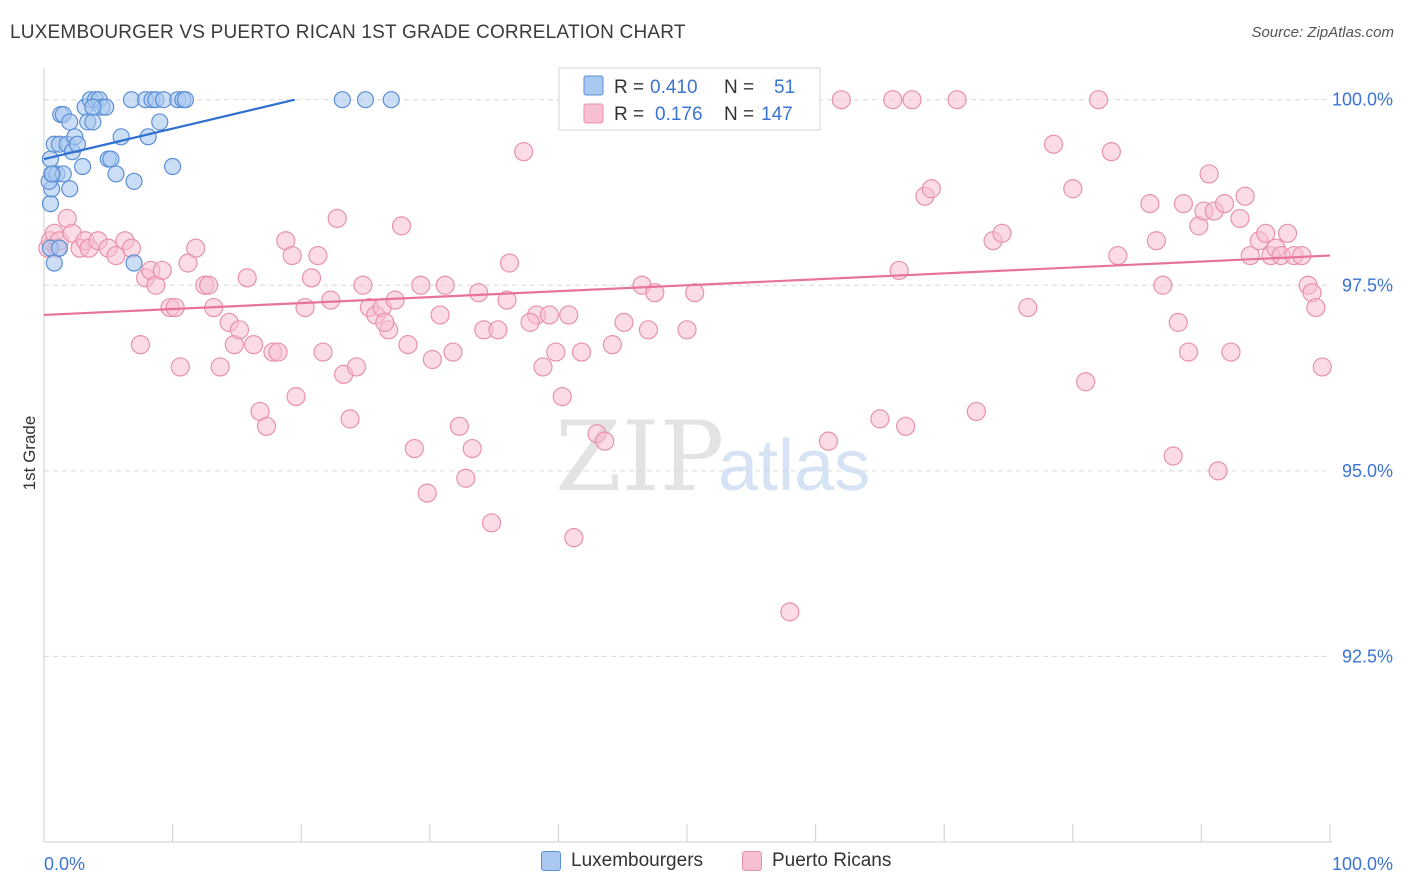 The width and height of the screenshot is (1406, 892). I want to click on series-legend: Luxembourgers Puerto Ricans, so click(703, 865).